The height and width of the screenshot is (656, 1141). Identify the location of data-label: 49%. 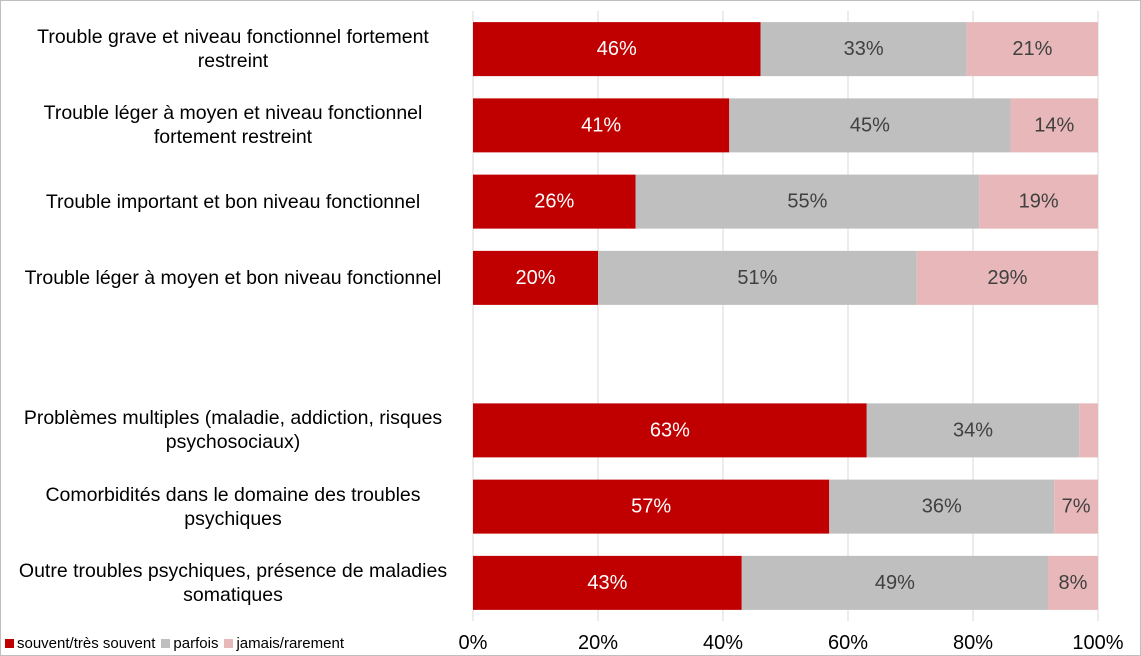
(895, 583).